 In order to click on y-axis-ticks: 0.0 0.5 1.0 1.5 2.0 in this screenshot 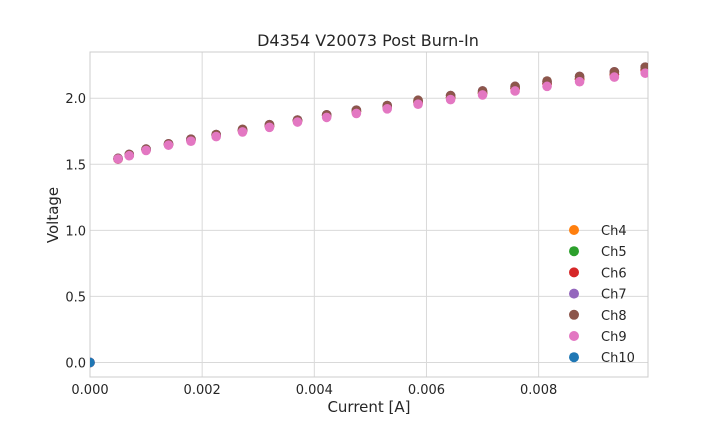, I will do `click(75, 231)`.